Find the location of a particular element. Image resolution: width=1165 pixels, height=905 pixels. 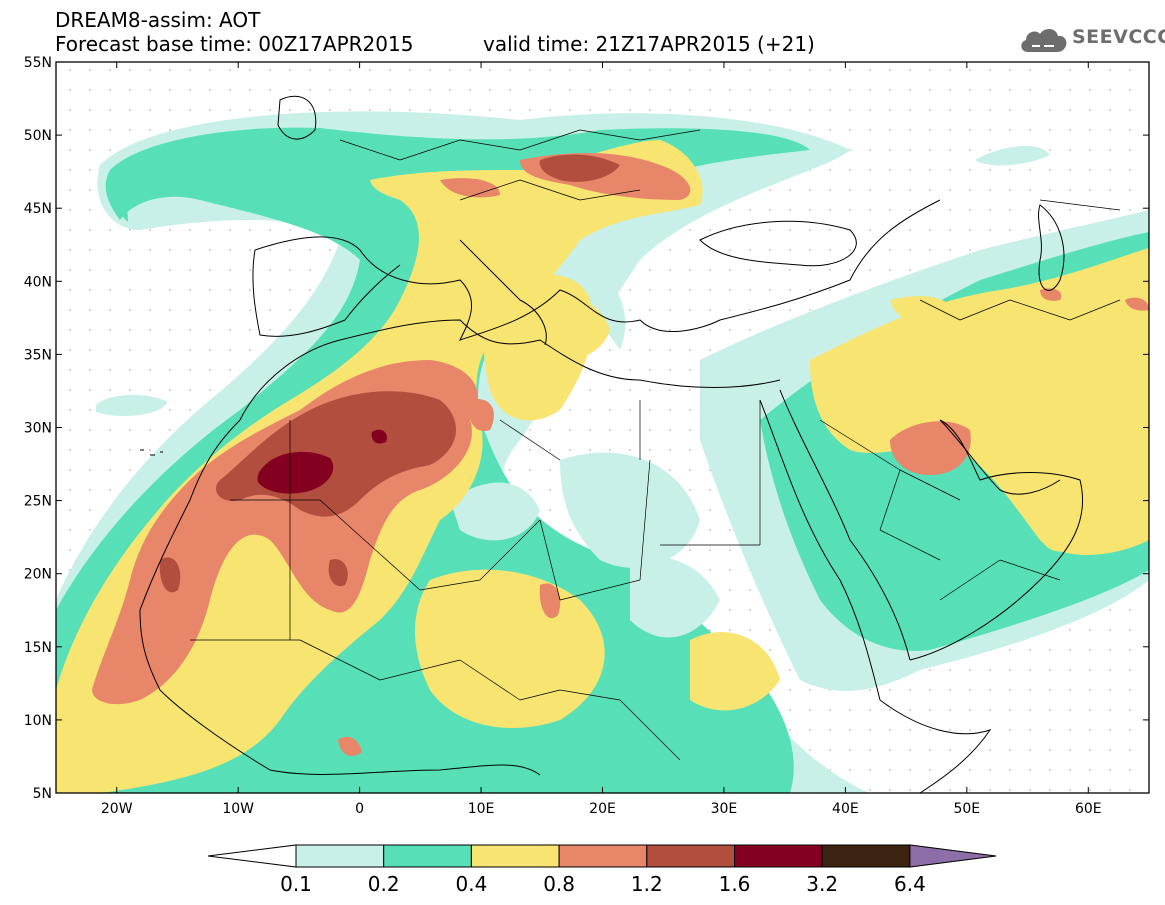

arabia-coast is located at coordinates (996, 540).